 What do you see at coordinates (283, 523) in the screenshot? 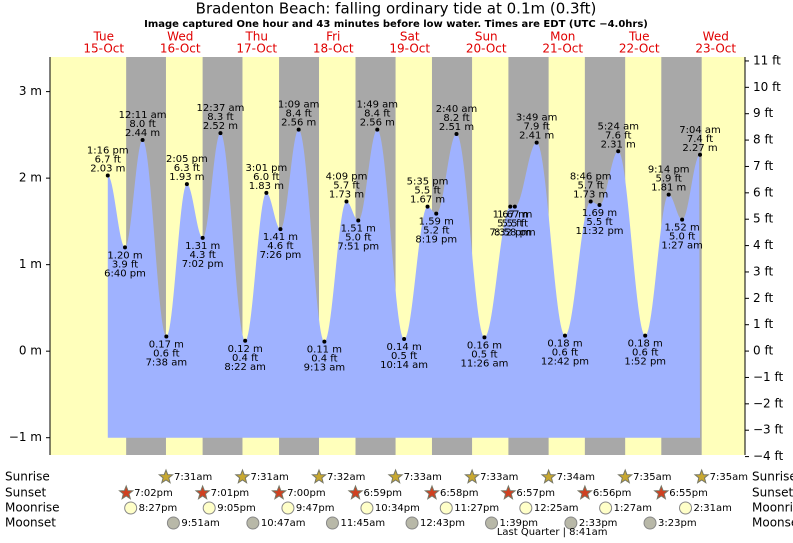
I see `moonset-time: 10:47am` at bounding box center [283, 523].